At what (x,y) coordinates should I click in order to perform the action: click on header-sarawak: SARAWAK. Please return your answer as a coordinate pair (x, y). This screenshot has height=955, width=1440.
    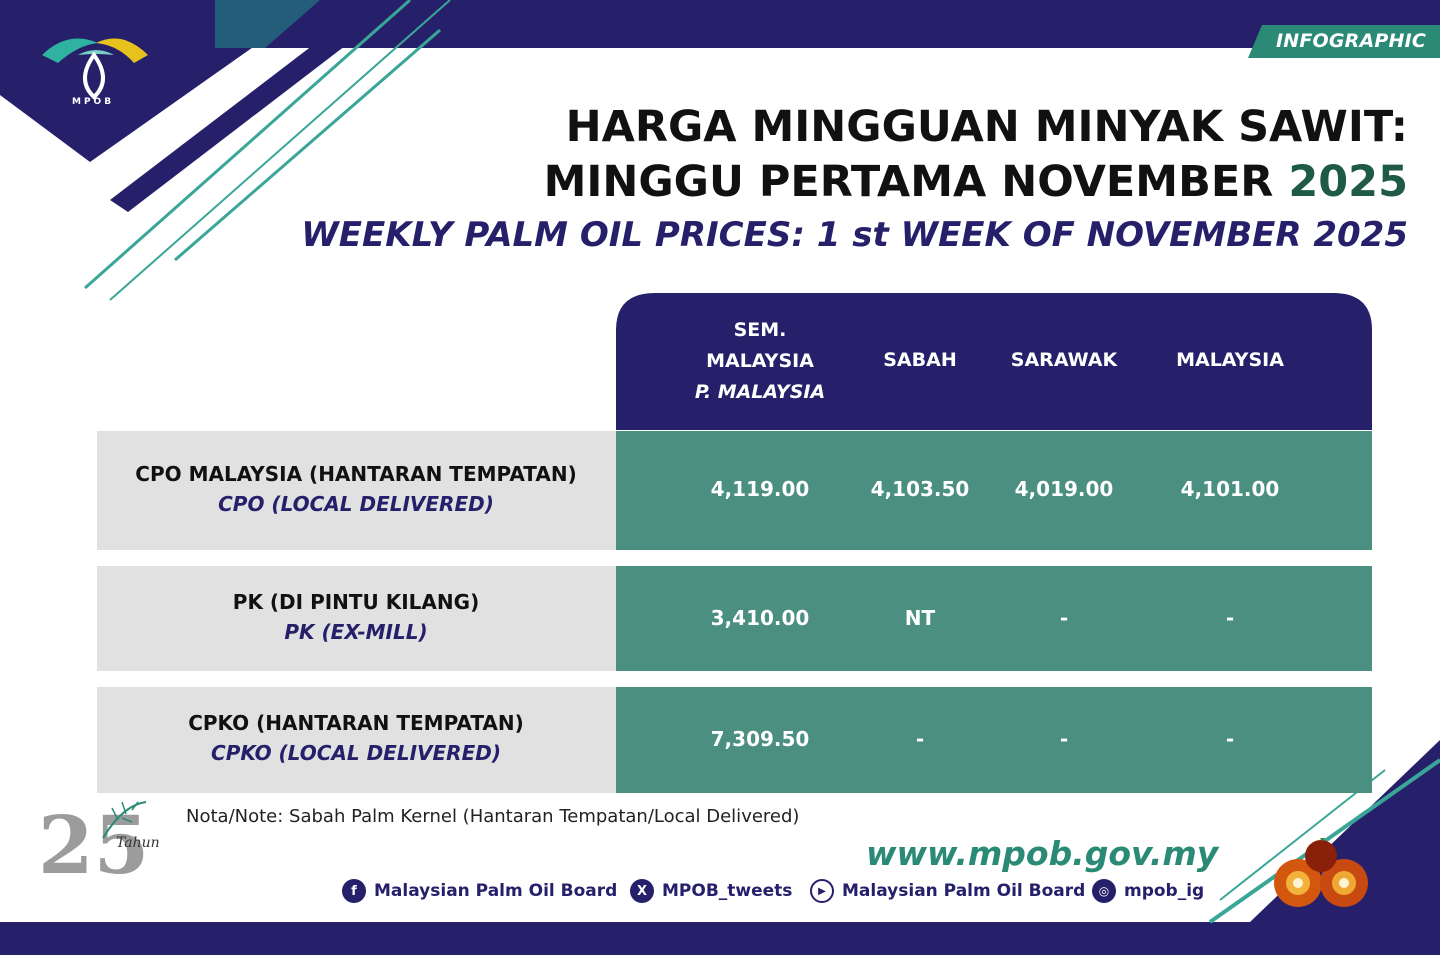
    Looking at the image, I should click on (1064, 360).